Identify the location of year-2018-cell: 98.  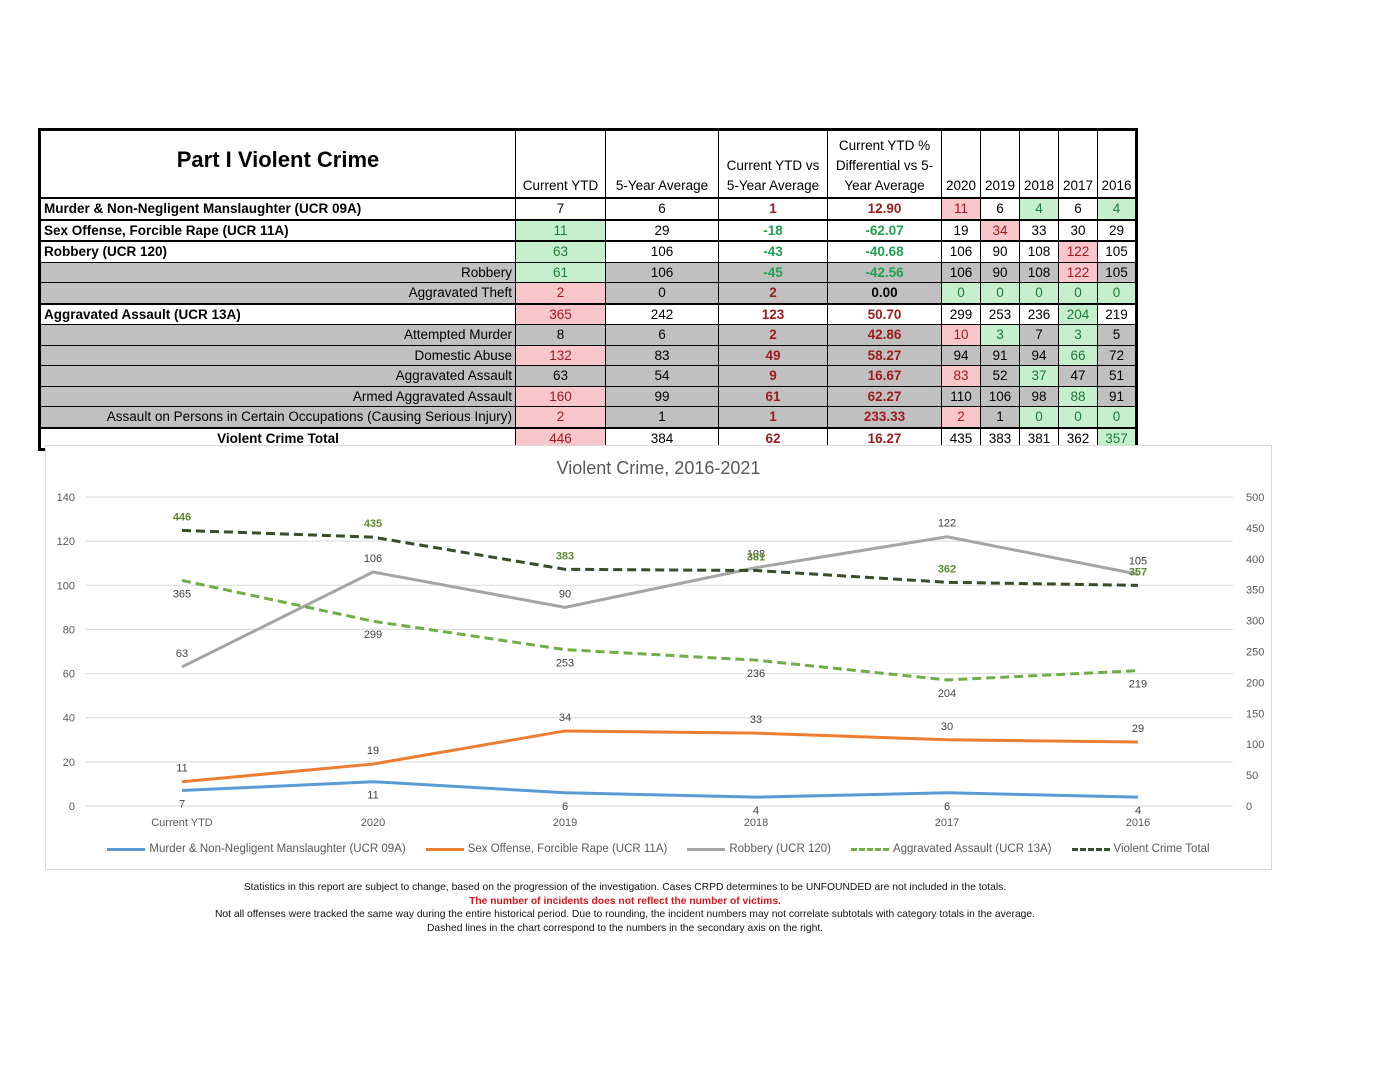
(1039, 396).